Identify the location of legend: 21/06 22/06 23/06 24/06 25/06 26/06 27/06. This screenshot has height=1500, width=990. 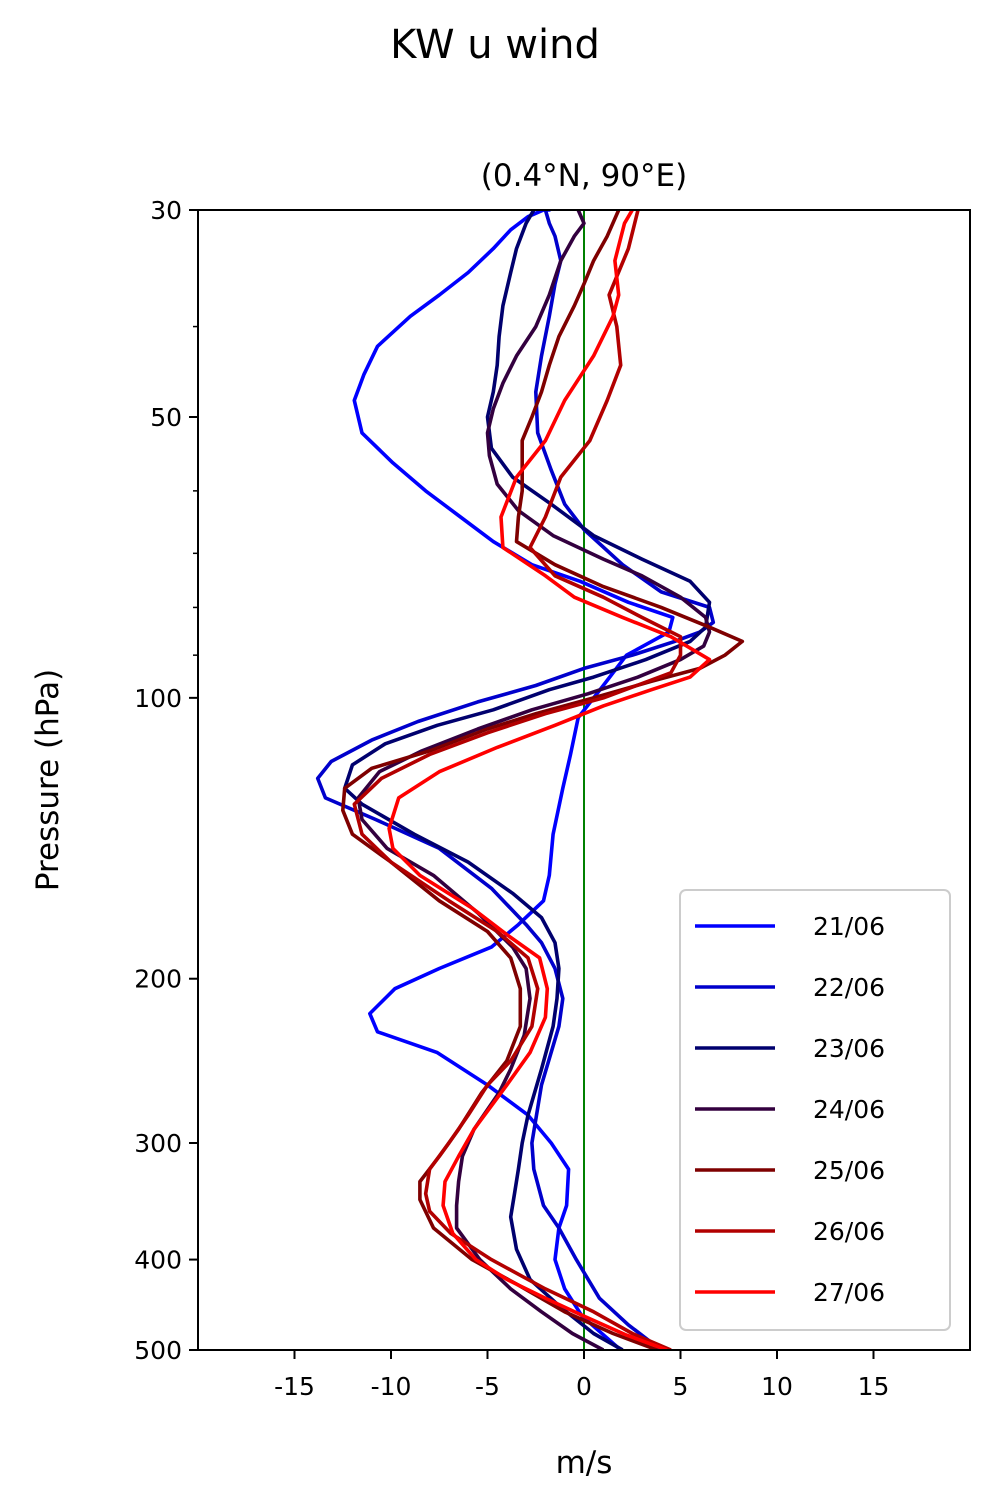
(815, 1110).